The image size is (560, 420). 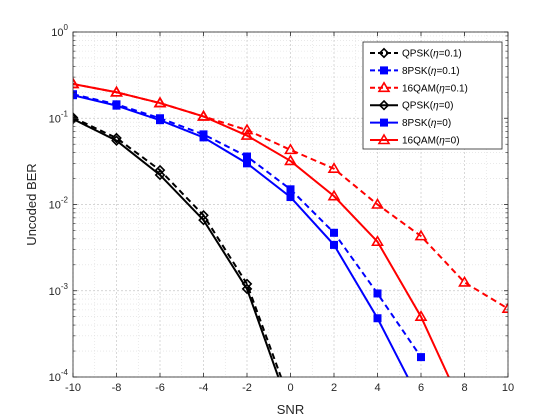 I want to click on legend-entry: 16QAM(η=0), so click(x=415, y=140).